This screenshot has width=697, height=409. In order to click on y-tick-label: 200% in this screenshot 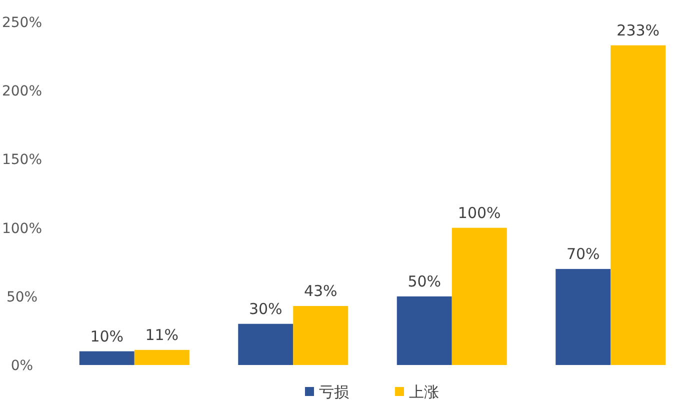, I will do `click(22, 92)`.